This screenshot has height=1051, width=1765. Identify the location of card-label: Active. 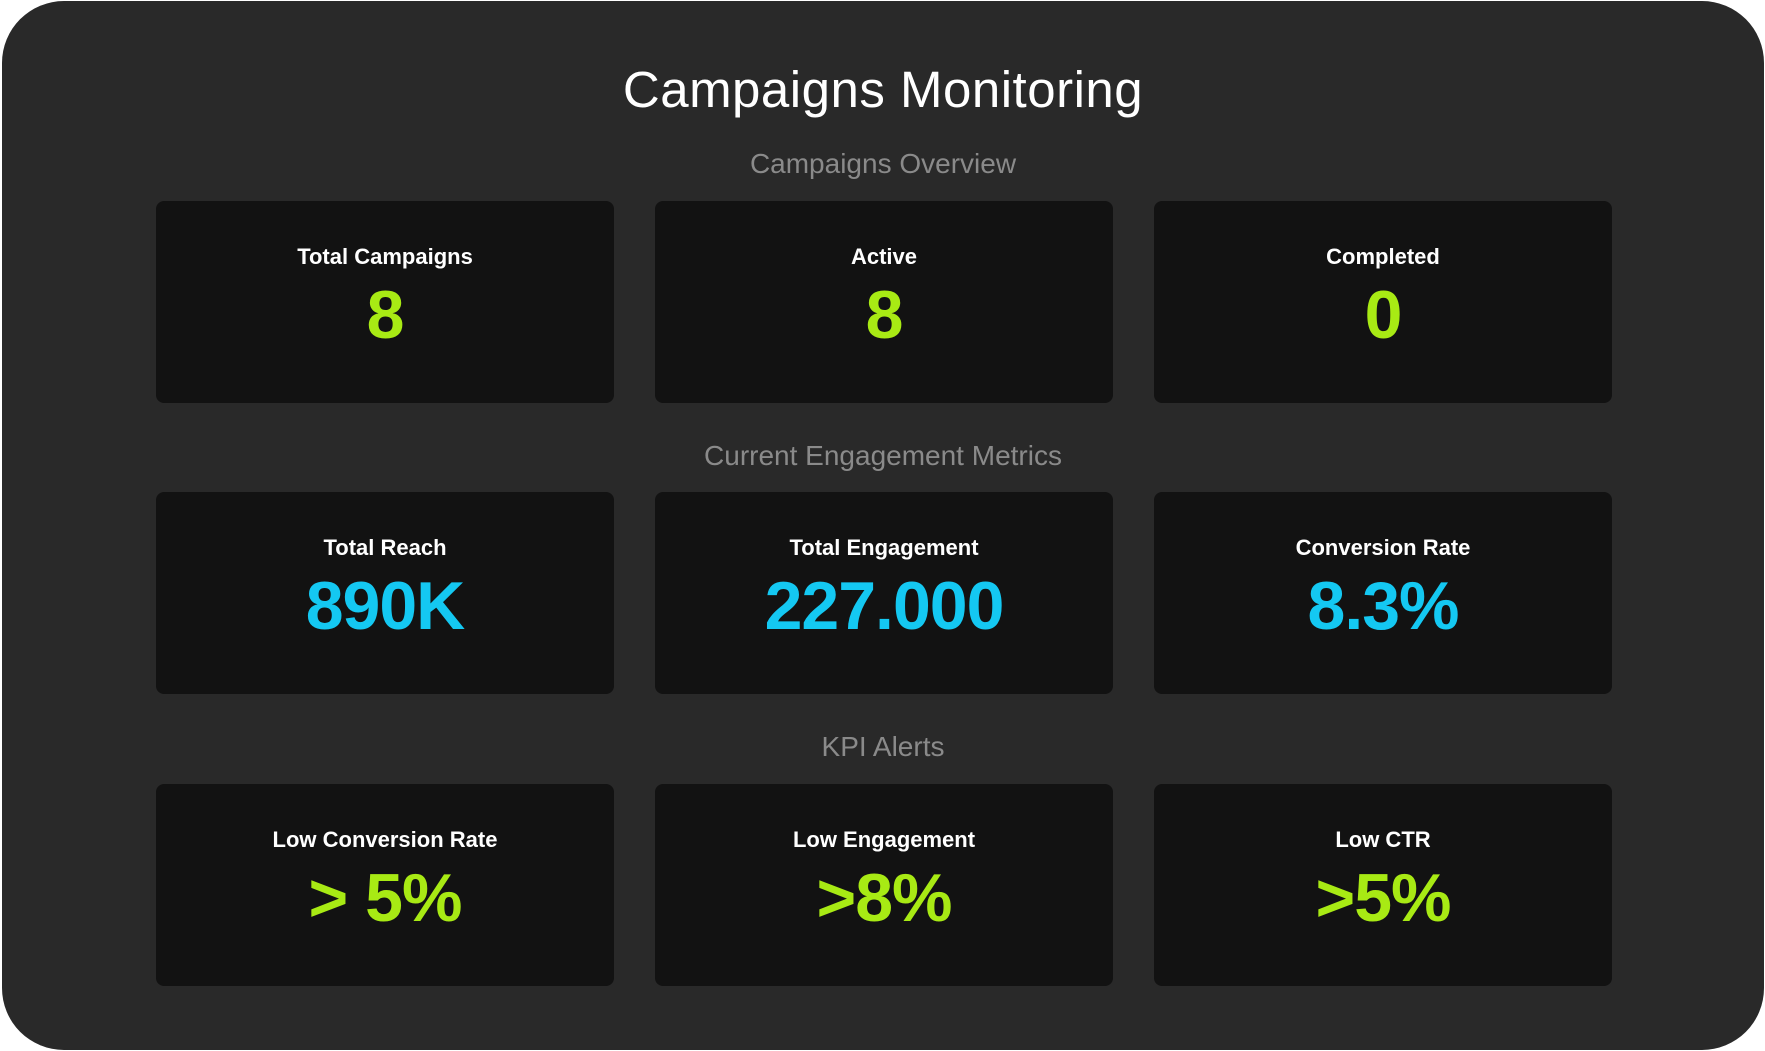
(884, 256).